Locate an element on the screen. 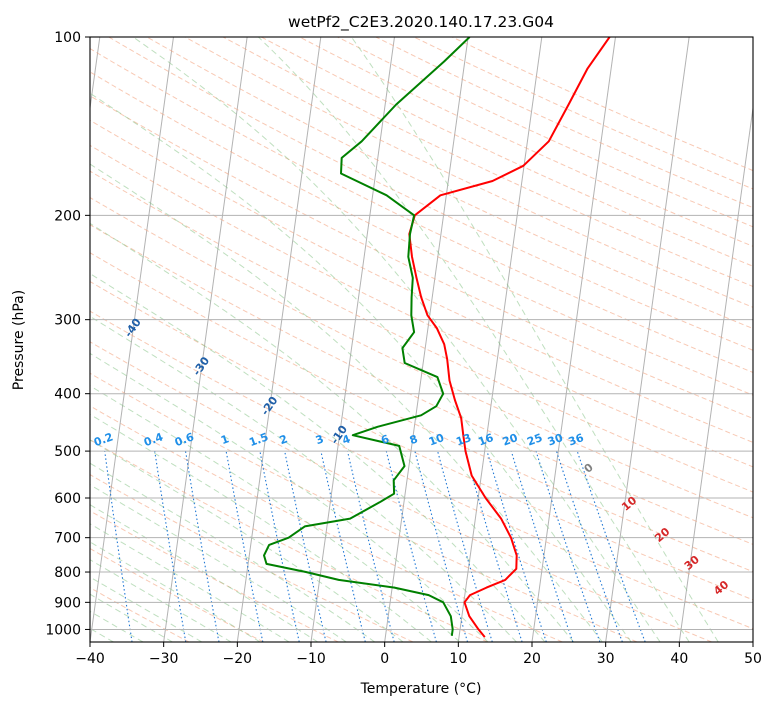 This screenshot has height=708, width=775. mixing-ratio-label: 4 is located at coordinates (346, 439).